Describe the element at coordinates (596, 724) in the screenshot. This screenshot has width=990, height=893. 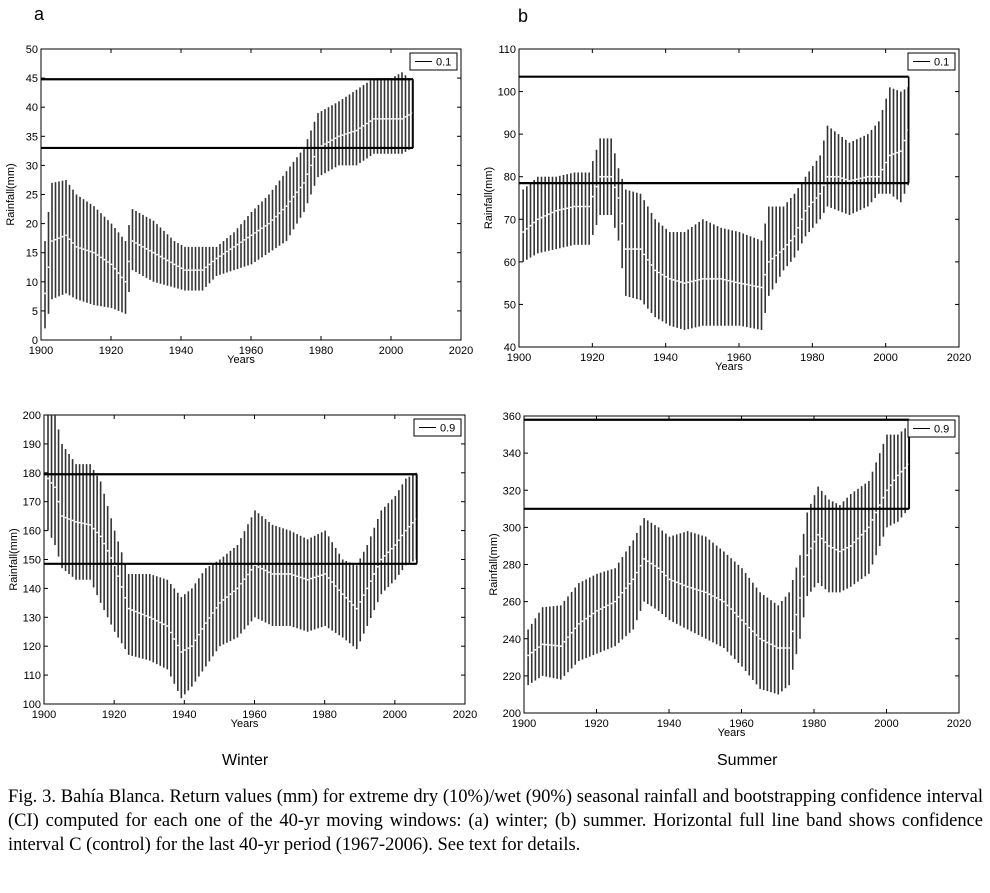
I see `x-tick-label: 1920` at that location.